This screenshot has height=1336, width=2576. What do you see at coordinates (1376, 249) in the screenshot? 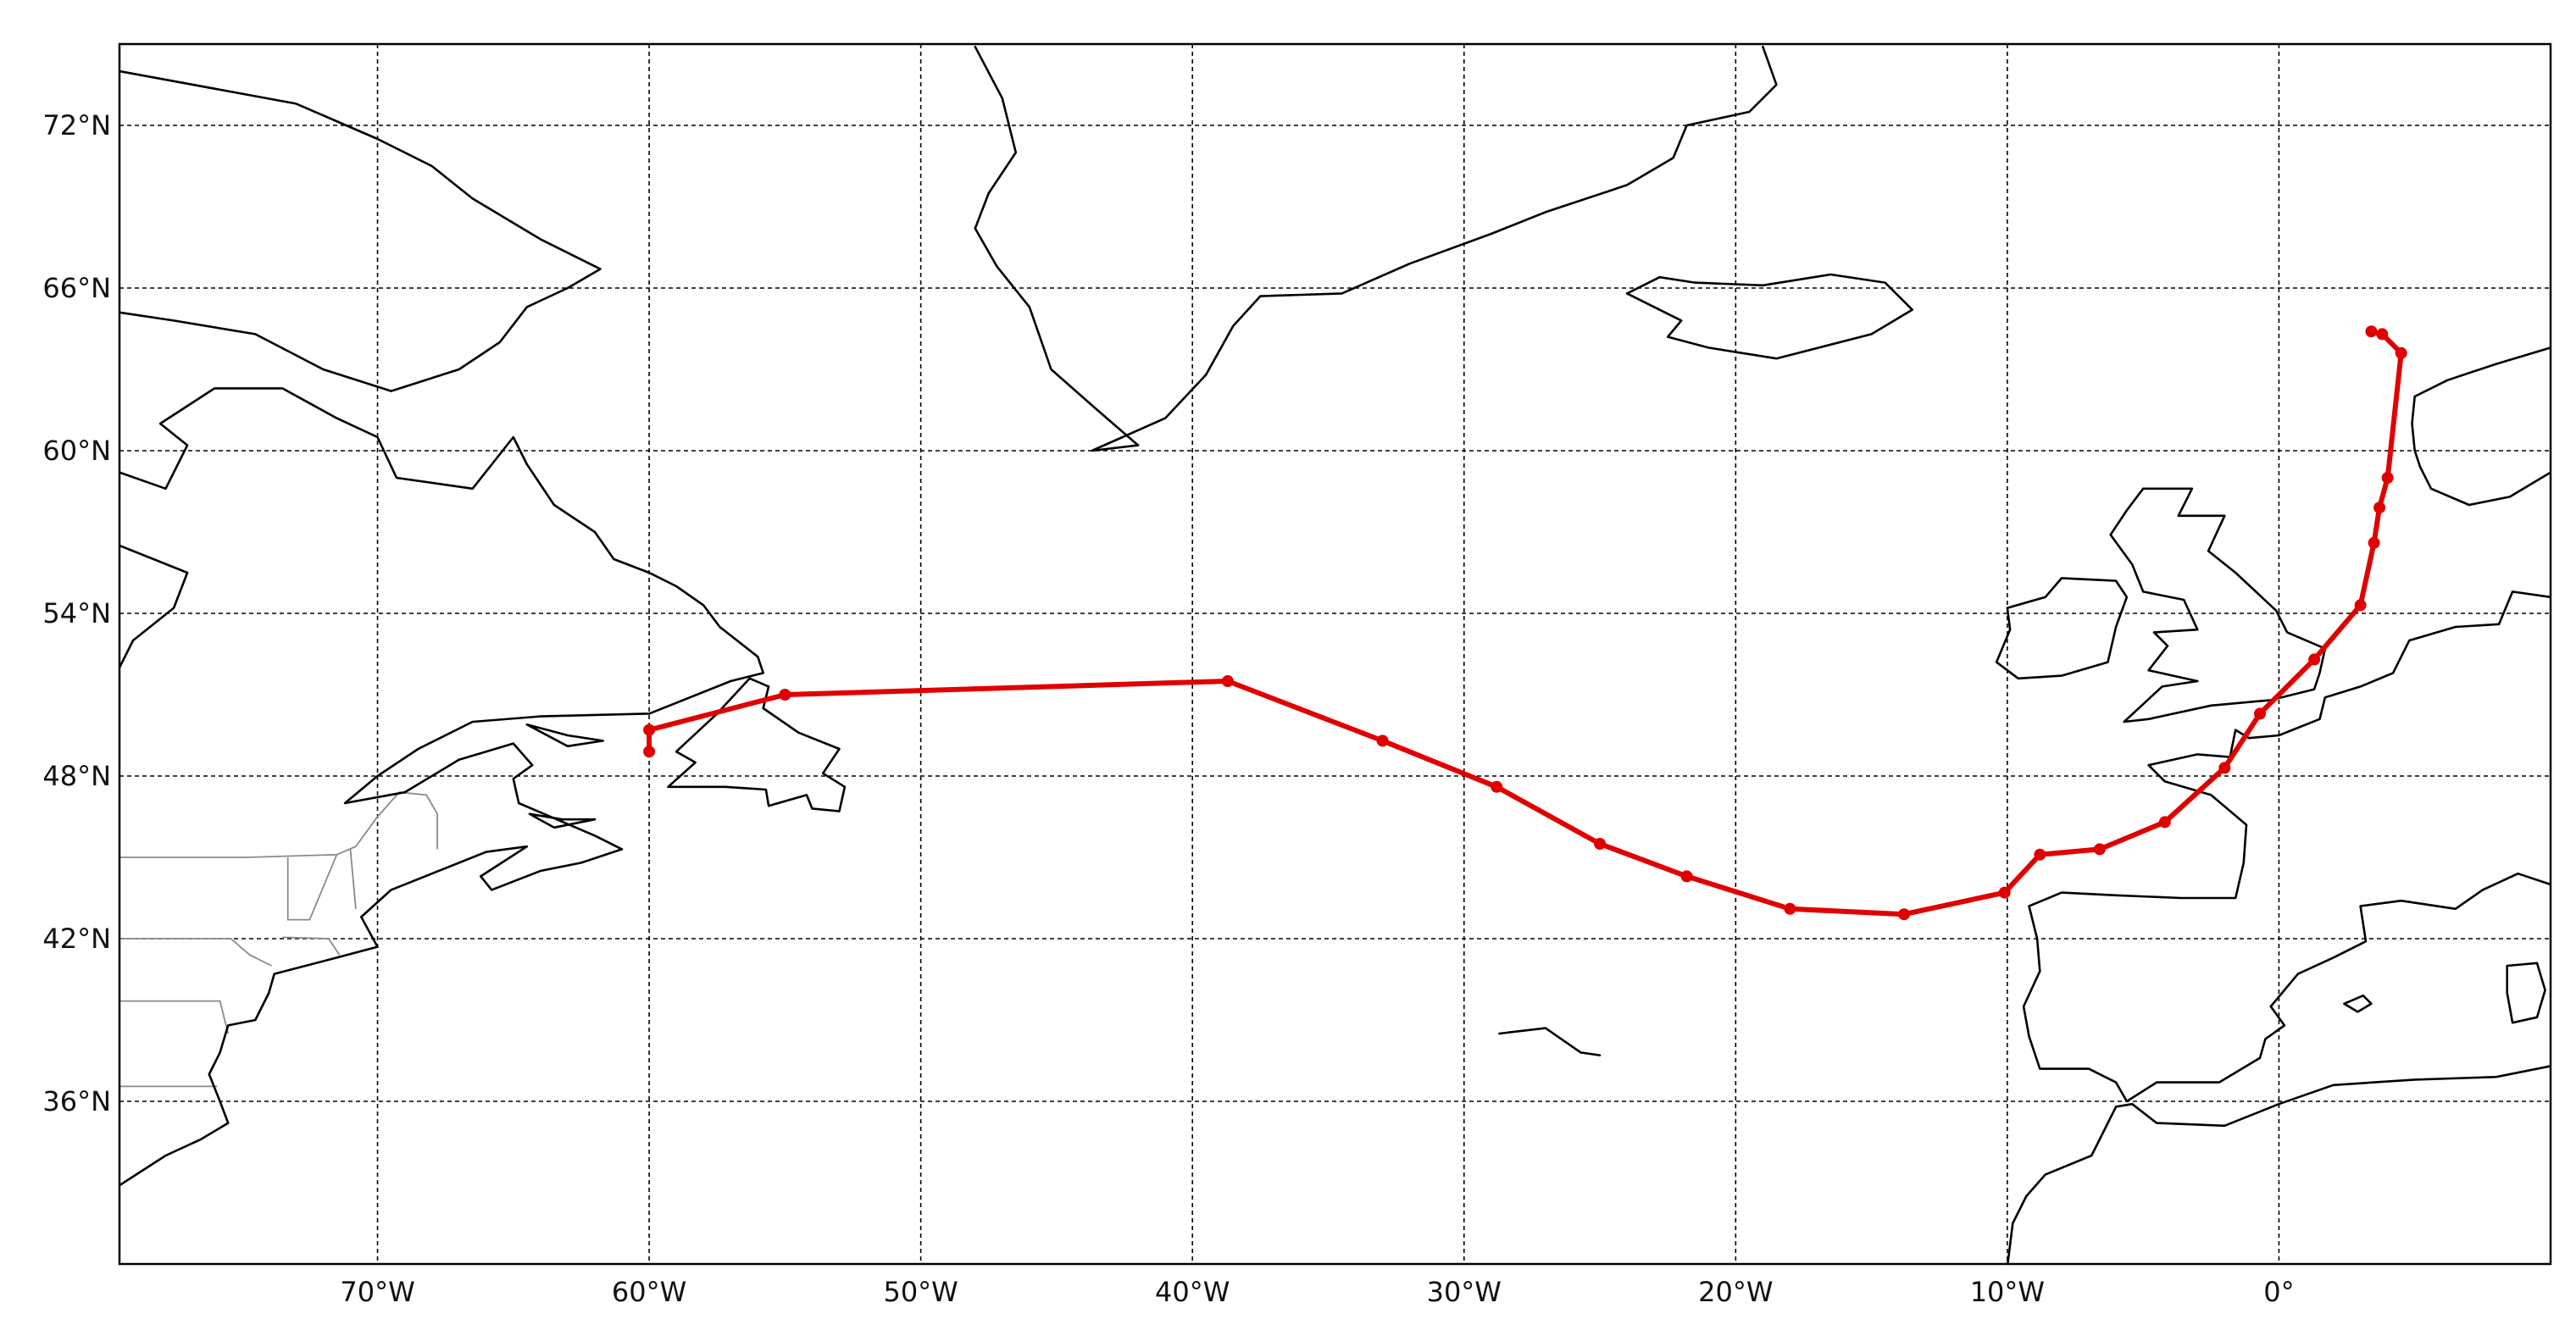
I see `greenland-coast` at bounding box center [1376, 249].